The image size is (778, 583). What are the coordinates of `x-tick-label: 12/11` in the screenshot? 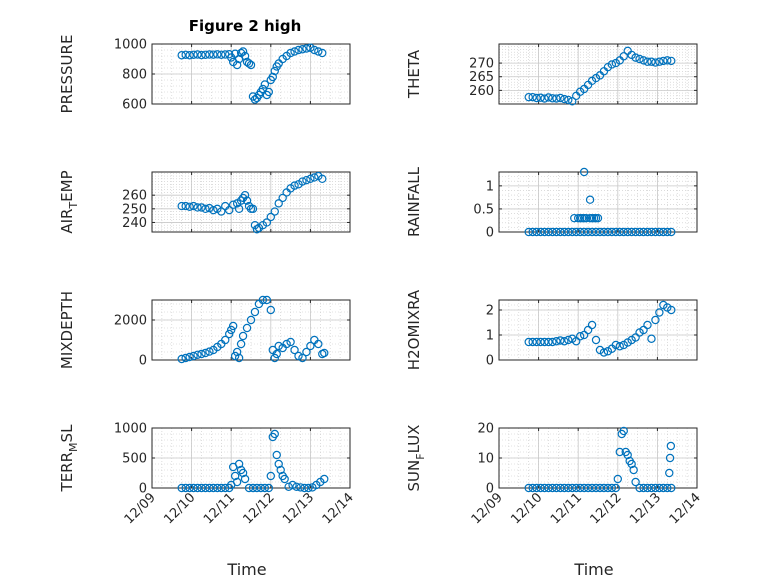 It's located at (219, 508).